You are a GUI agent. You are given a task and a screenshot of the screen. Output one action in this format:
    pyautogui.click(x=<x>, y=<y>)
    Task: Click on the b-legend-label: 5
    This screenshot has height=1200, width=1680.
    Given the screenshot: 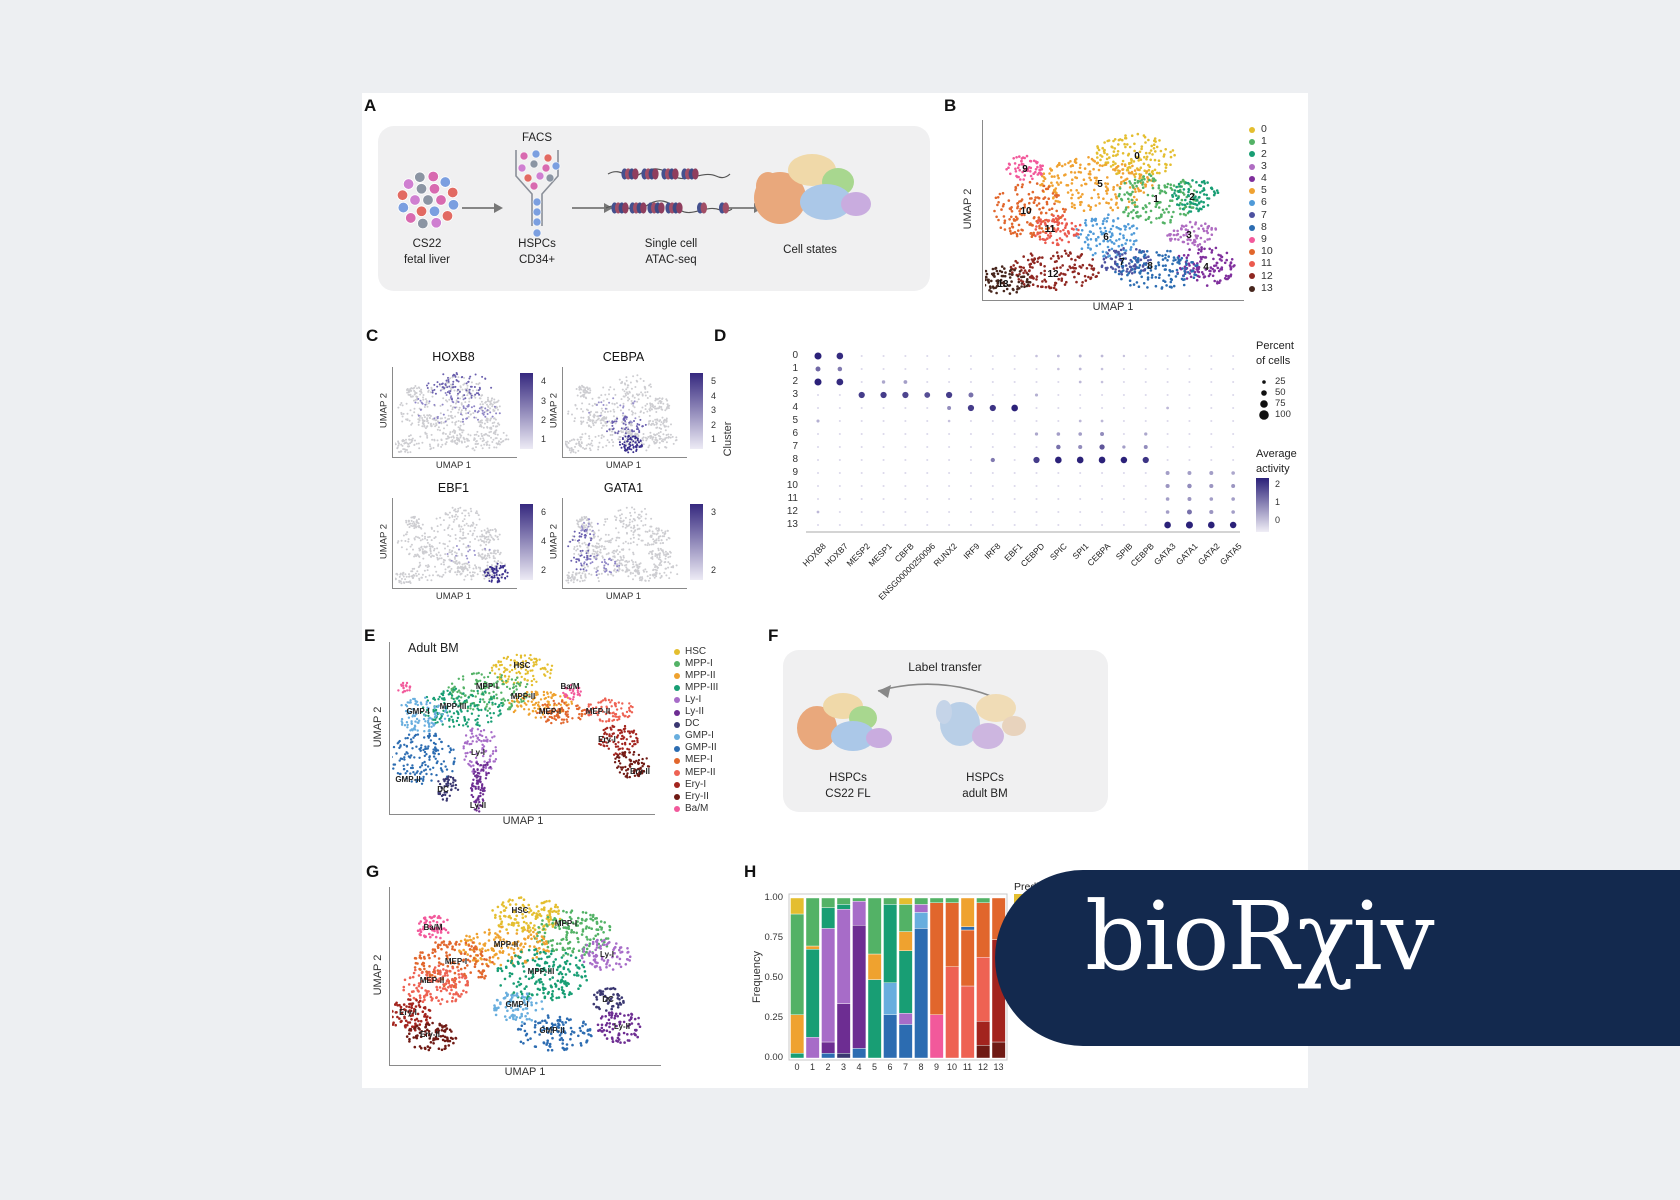 What is the action you would take?
    pyautogui.click(x=1264, y=190)
    